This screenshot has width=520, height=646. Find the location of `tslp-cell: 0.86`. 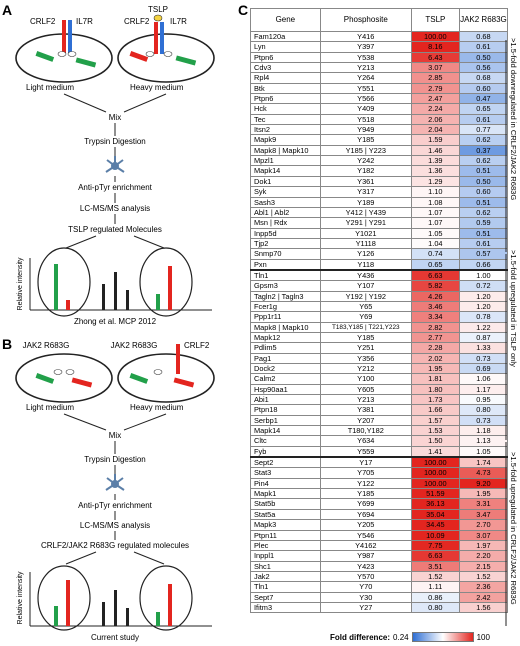

tslp-cell: 0.86 is located at coordinates (435, 597).